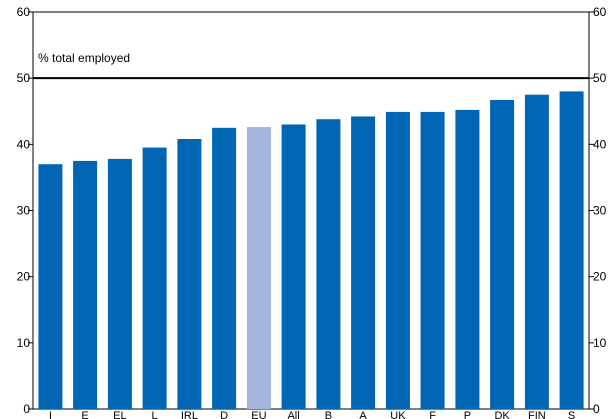 This screenshot has width=612, height=419. I want to click on y-tick-label-left: 40, so click(24, 144).